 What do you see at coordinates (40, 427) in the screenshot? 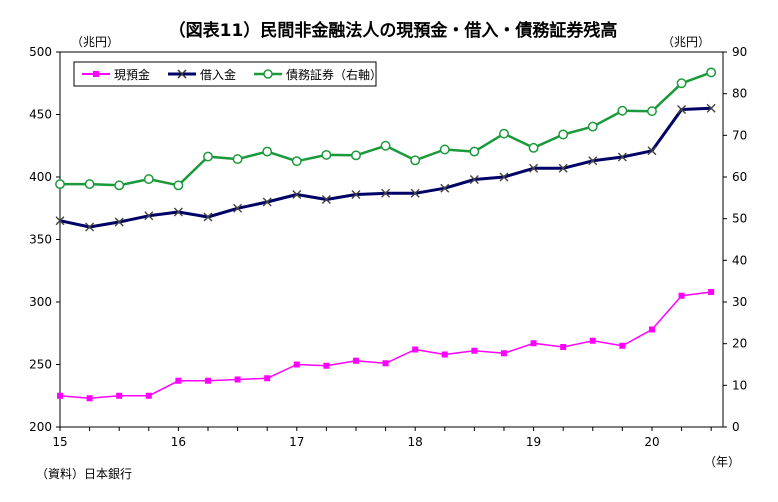
I see `left-tick-label: 200` at bounding box center [40, 427].